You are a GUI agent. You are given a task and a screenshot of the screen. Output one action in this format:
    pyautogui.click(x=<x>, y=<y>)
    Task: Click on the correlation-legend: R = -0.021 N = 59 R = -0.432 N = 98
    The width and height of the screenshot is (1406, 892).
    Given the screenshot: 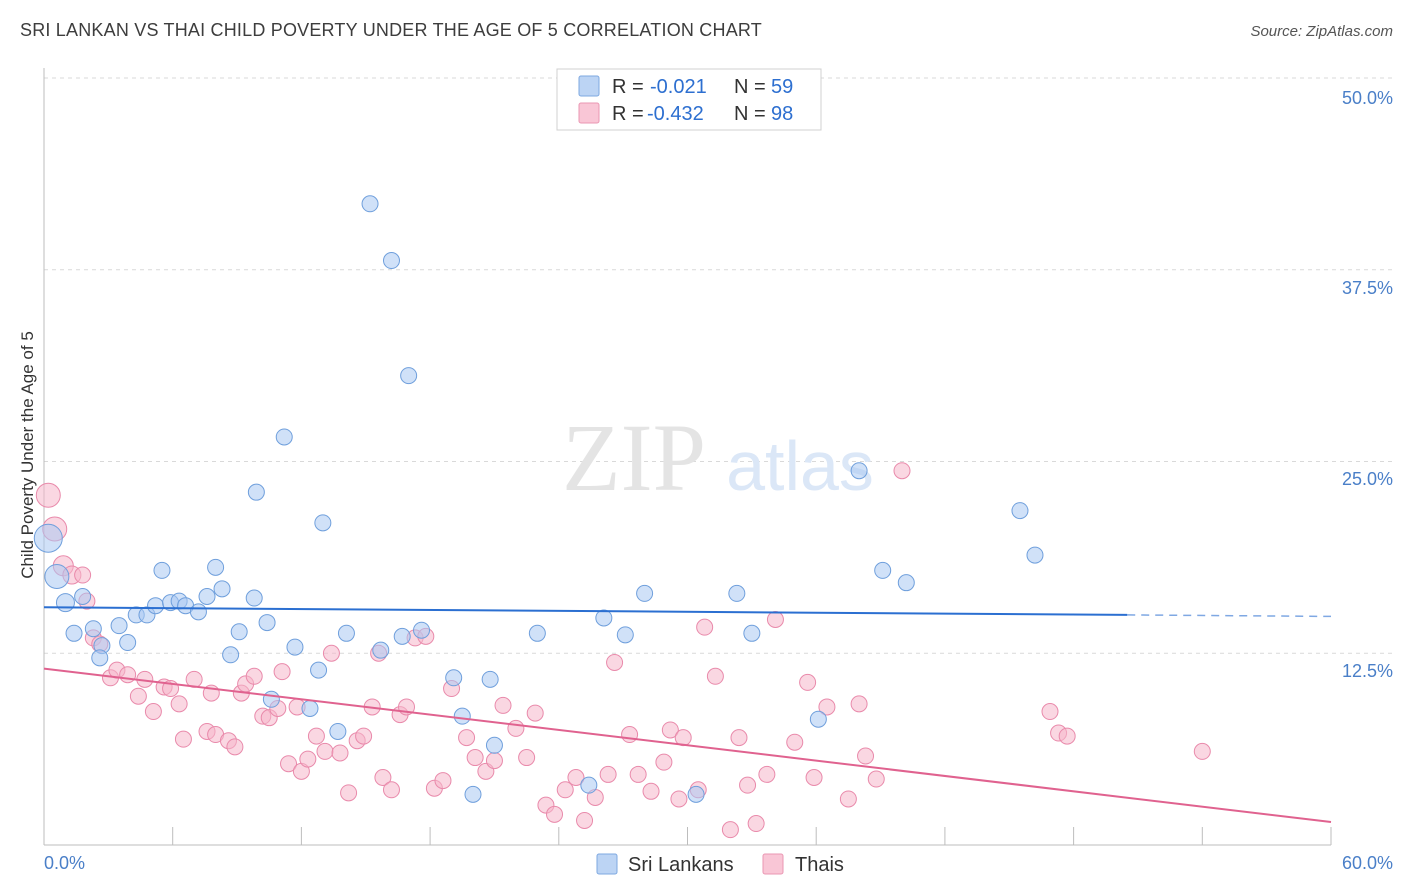 What is the action you would take?
    pyautogui.click(x=689, y=99)
    